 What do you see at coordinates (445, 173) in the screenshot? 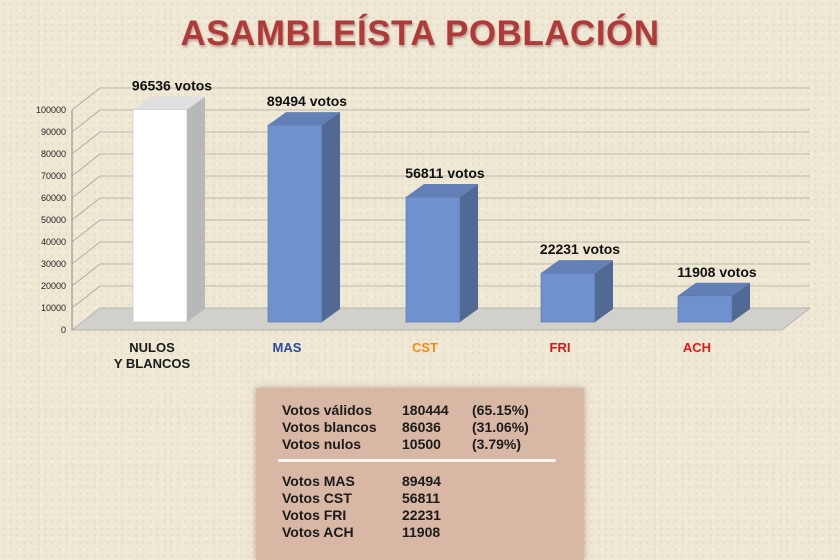
I see `data-label: 56811 votos` at bounding box center [445, 173].